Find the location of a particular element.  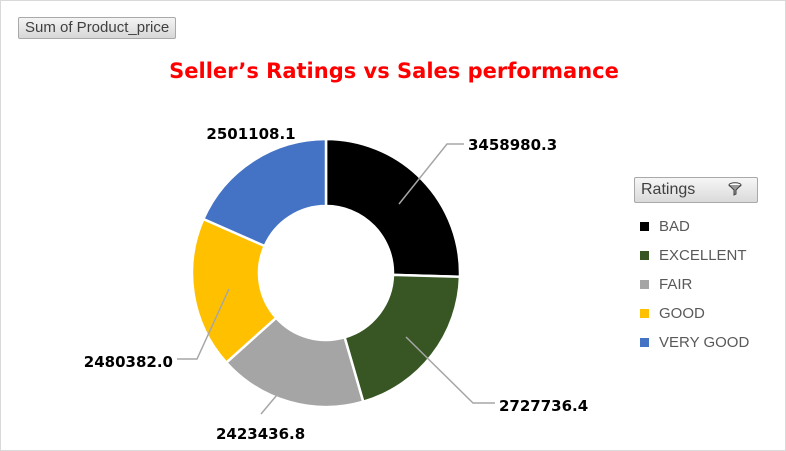

legend-swatch-very-good is located at coordinates (644, 342).